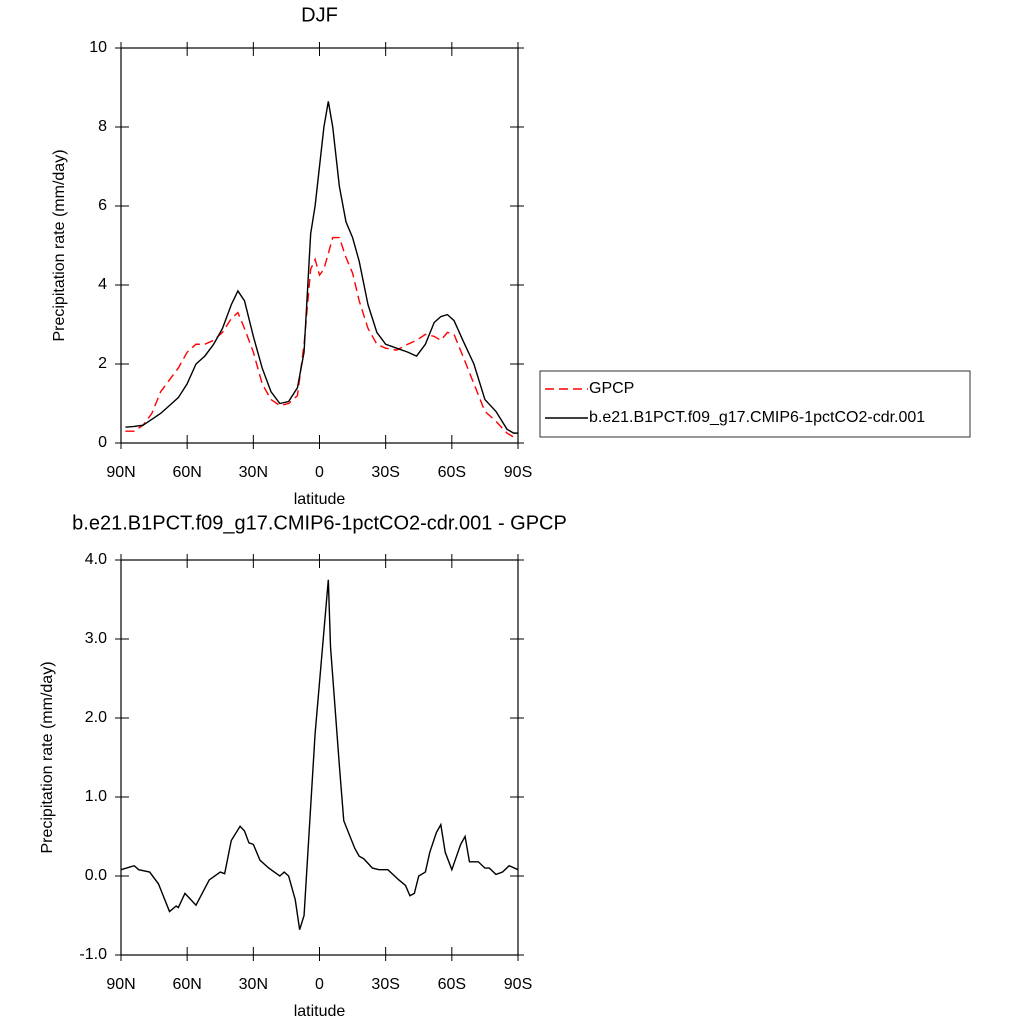 The width and height of the screenshot is (1024, 1024). What do you see at coordinates (96, 717) in the screenshot?
I see `y-tick-label: 2.0` at bounding box center [96, 717].